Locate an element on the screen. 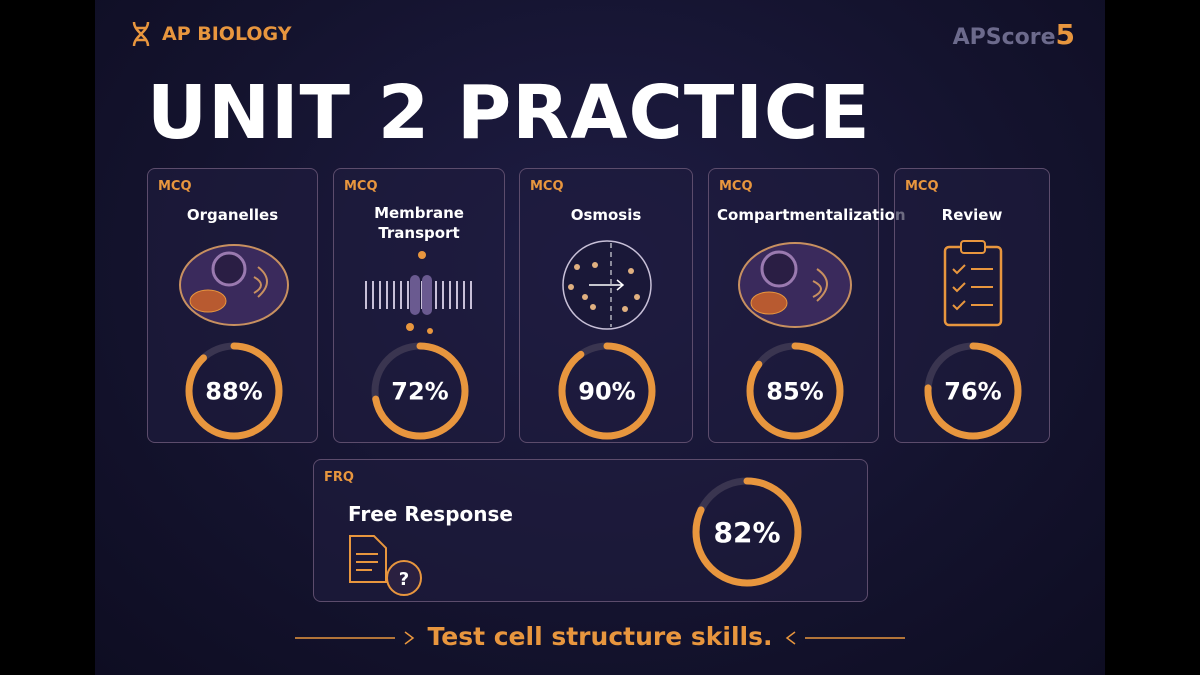  ring-label: 85% is located at coordinates (794, 392).